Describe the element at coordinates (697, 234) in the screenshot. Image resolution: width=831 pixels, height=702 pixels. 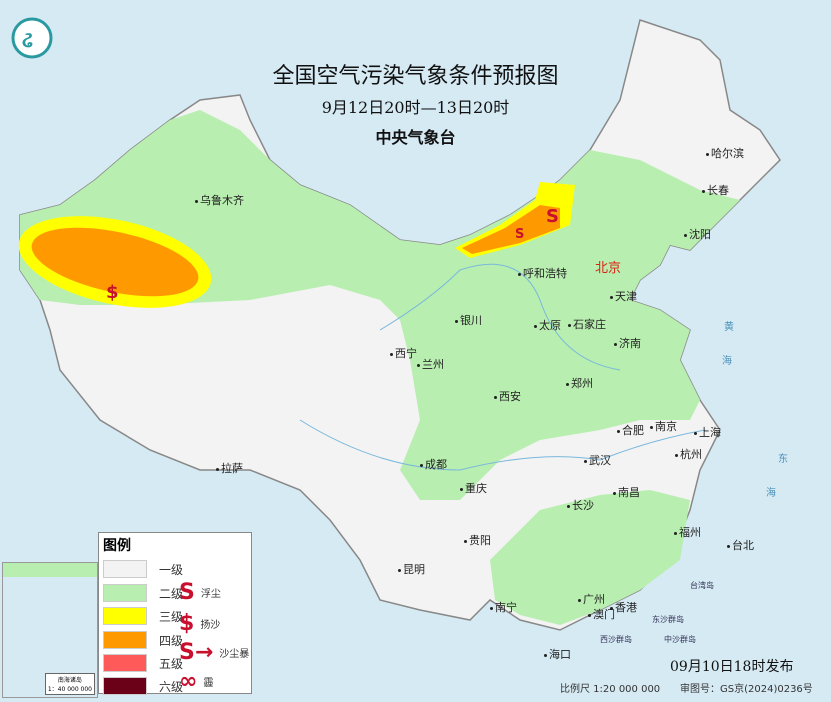
I see `city-label: 沈阳` at that location.